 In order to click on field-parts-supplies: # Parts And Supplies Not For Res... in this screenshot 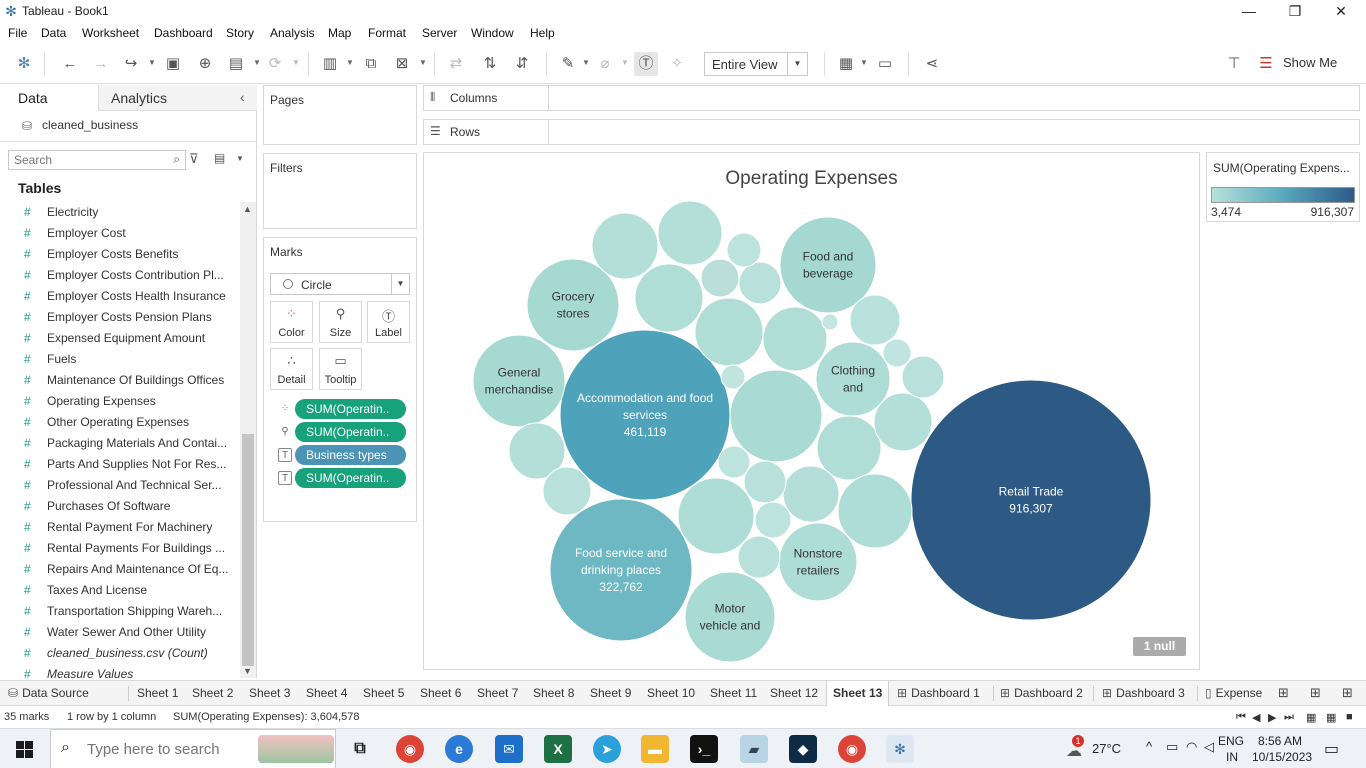, I will do `click(120, 464)`.